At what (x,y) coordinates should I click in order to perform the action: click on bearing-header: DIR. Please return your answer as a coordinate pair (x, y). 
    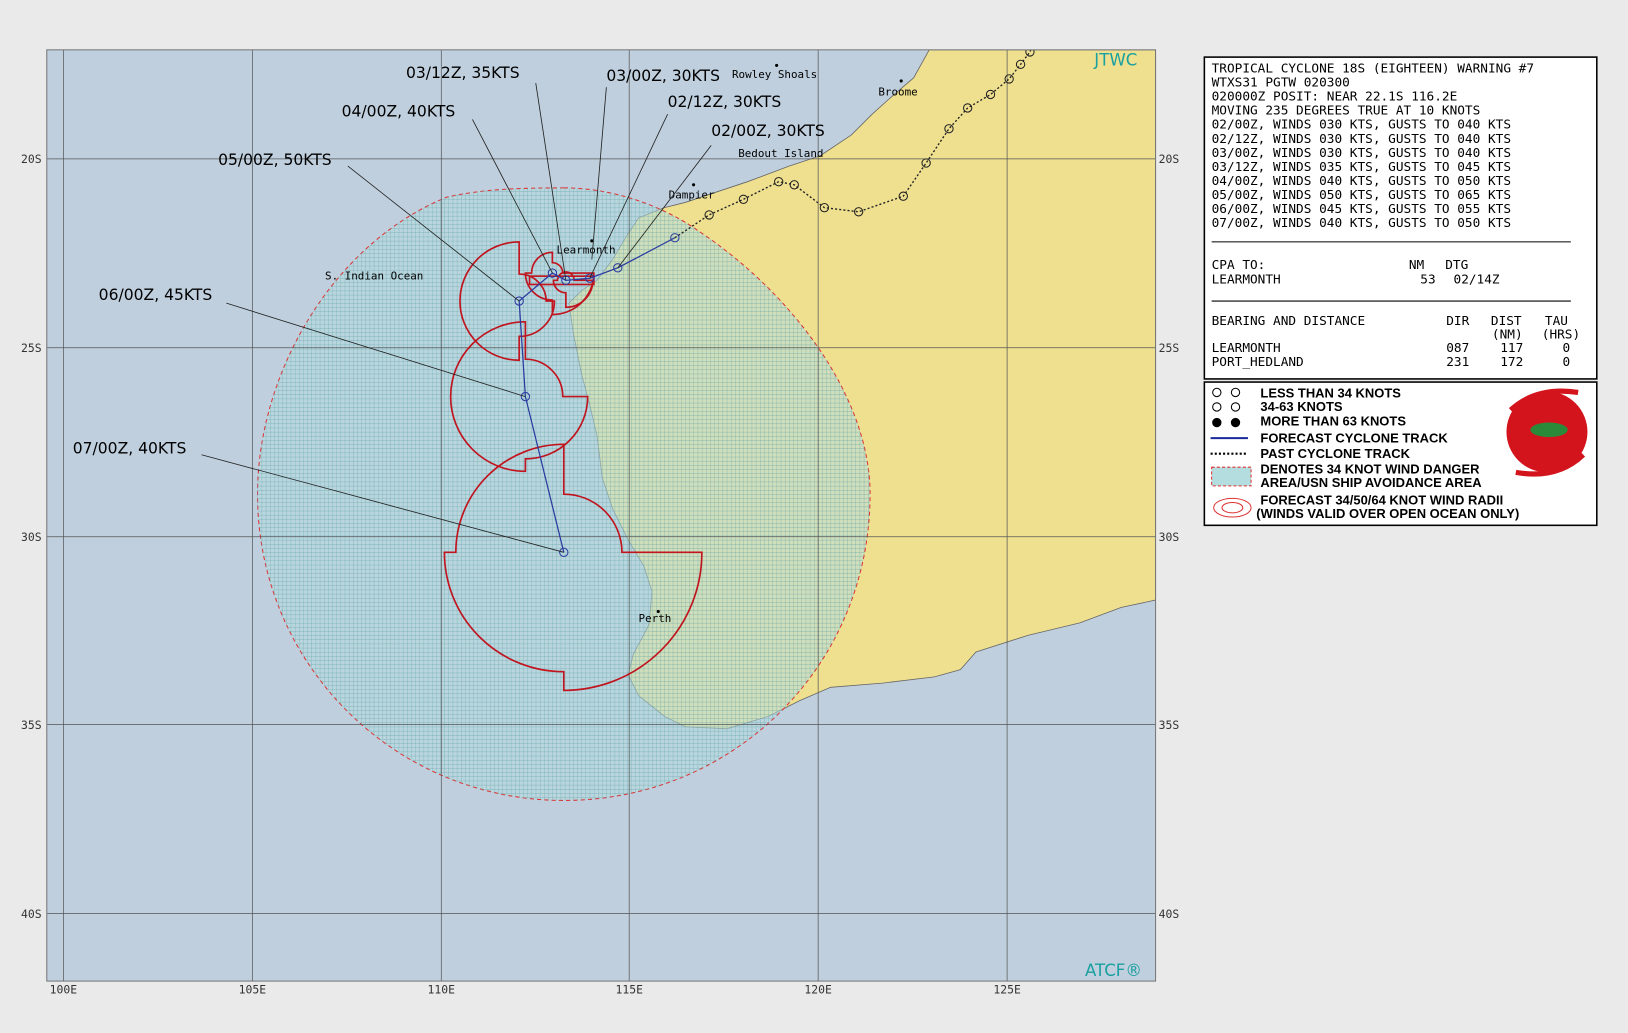
    Looking at the image, I should click on (1457, 321).